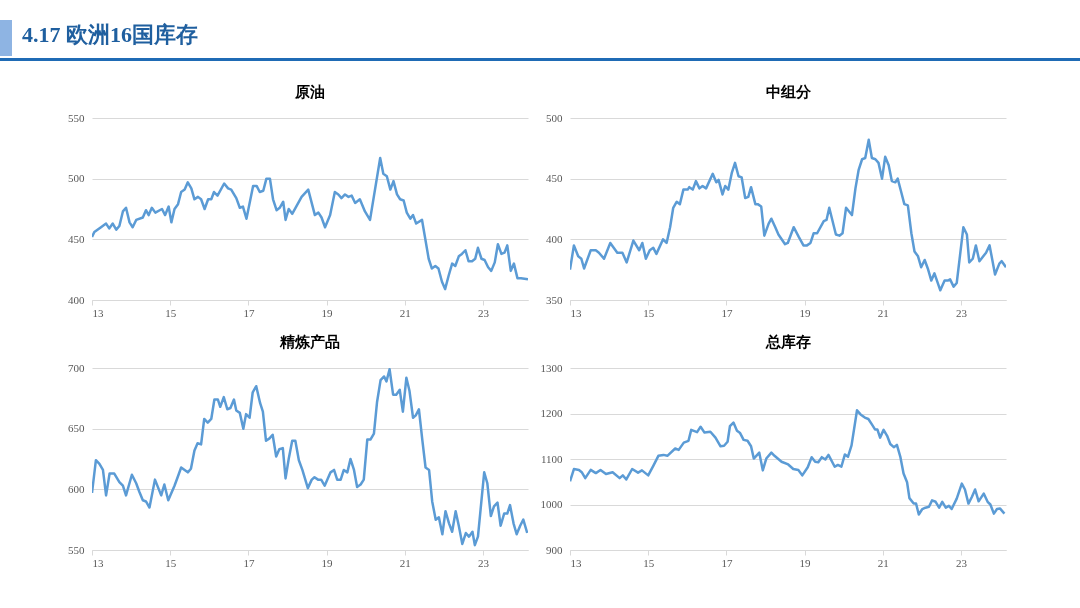 The image size is (1080, 608). Describe the element at coordinates (551, 458) in the screenshot. I see `y-tick-label: 1100` at that location.